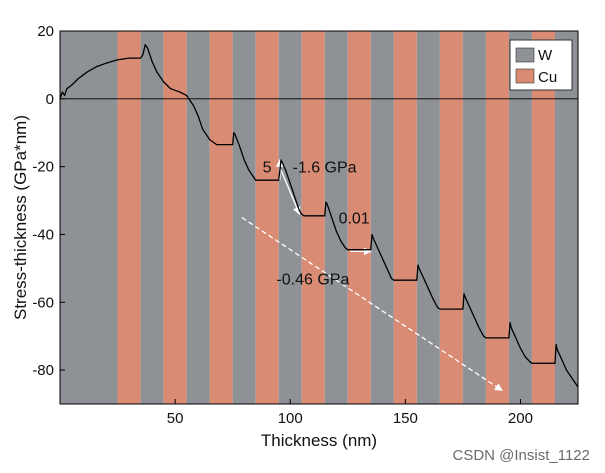  What do you see at coordinates (43, 234) in the screenshot?
I see `y-tick-label: -40` at bounding box center [43, 234].